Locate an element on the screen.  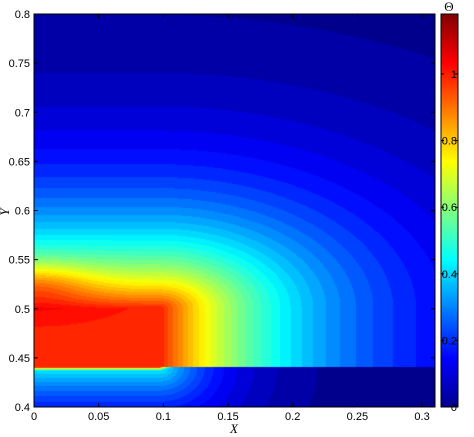
colorbar: 0 0.2 0.4 0.6 0.8 1 Θ is located at coordinates (449, 207).